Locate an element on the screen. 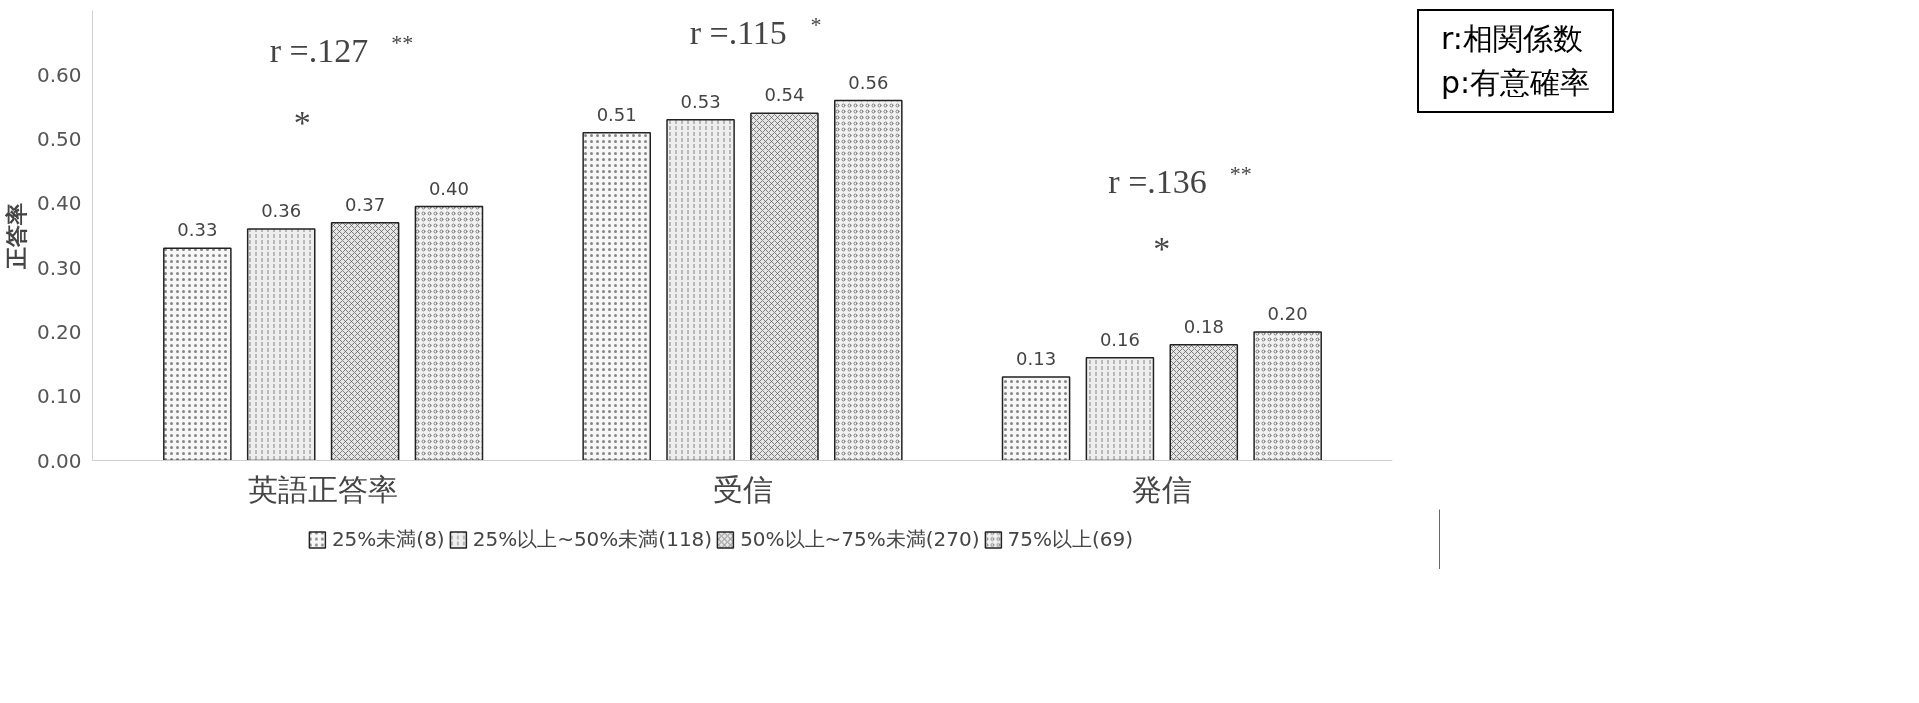 The image size is (1919, 703). x-tick-label: 英語正答率 is located at coordinates (323, 489).